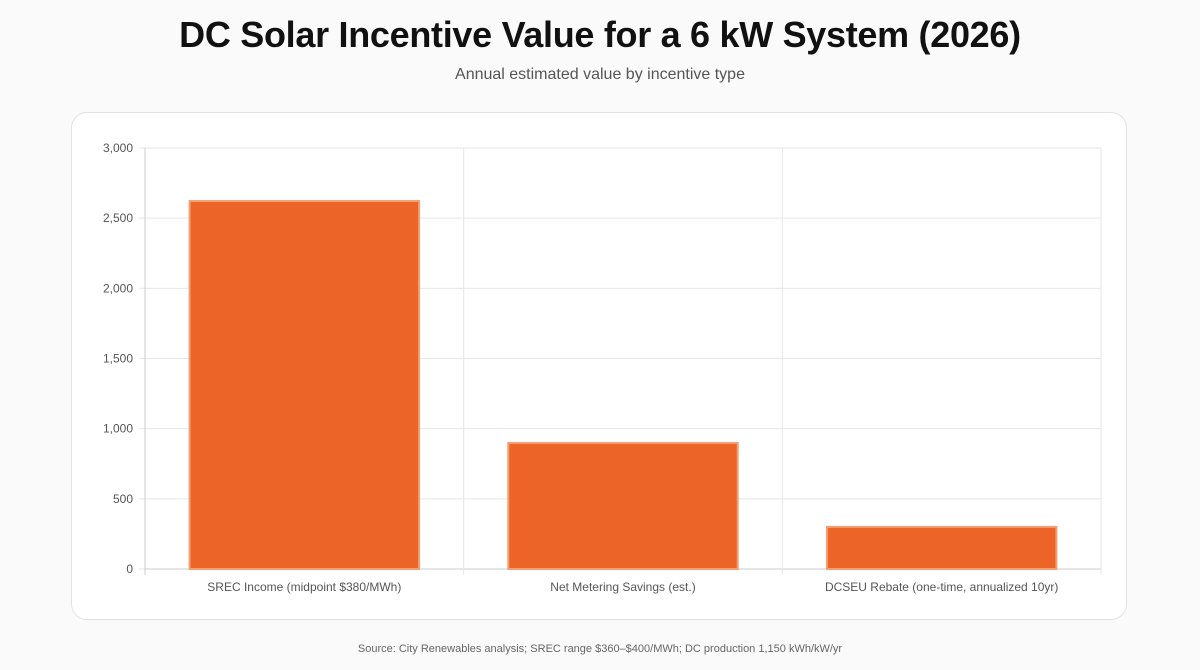 The height and width of the screenshot is (670, 1200). What do you see at coordinates (118, 359) in the screenshot?
I see `y-tick-label: 1,500` at bounding box center [118, 359].